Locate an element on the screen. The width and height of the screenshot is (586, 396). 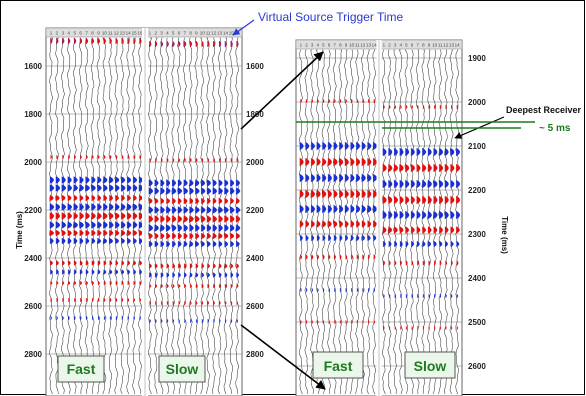
svg-text: 16 is located at coordinates (141, 33).